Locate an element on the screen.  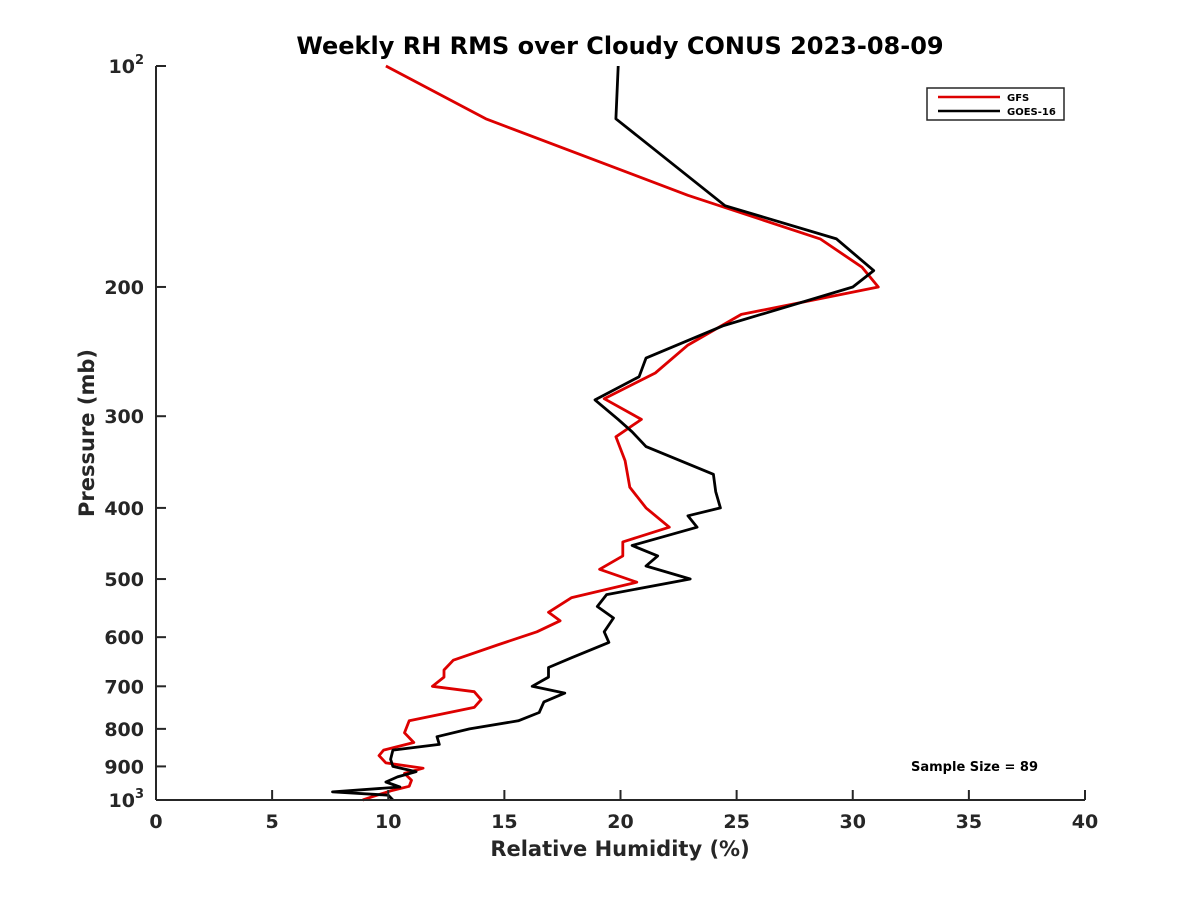
legend: GFS GOES-16 is located at coordinates (995, 104).